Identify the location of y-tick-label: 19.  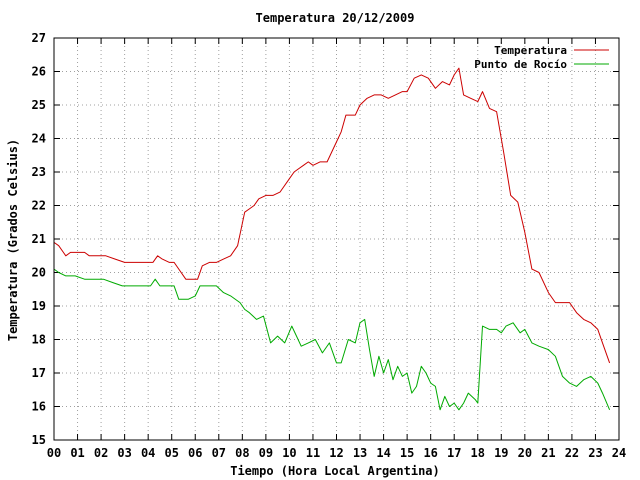
(39, 306).